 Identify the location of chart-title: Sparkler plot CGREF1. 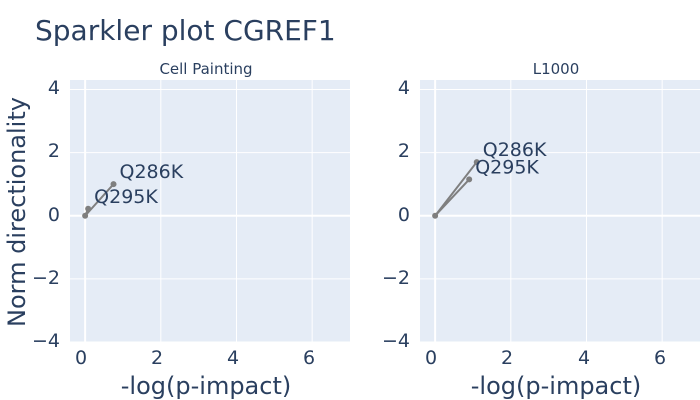
(185, 30).